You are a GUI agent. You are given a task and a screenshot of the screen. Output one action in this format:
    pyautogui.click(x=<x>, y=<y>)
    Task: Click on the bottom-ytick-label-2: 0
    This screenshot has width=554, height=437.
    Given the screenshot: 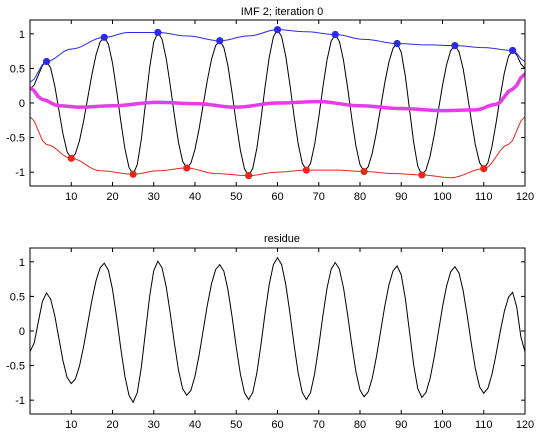 What is the action you would take?
    pyautogui.click(x=22, y=332)
    